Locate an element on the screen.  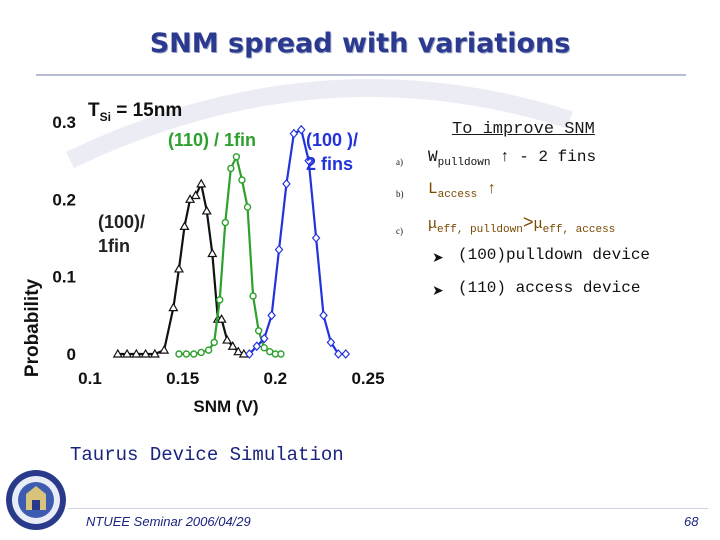
item-a-marker: a) is located at coordinates (399, 162).